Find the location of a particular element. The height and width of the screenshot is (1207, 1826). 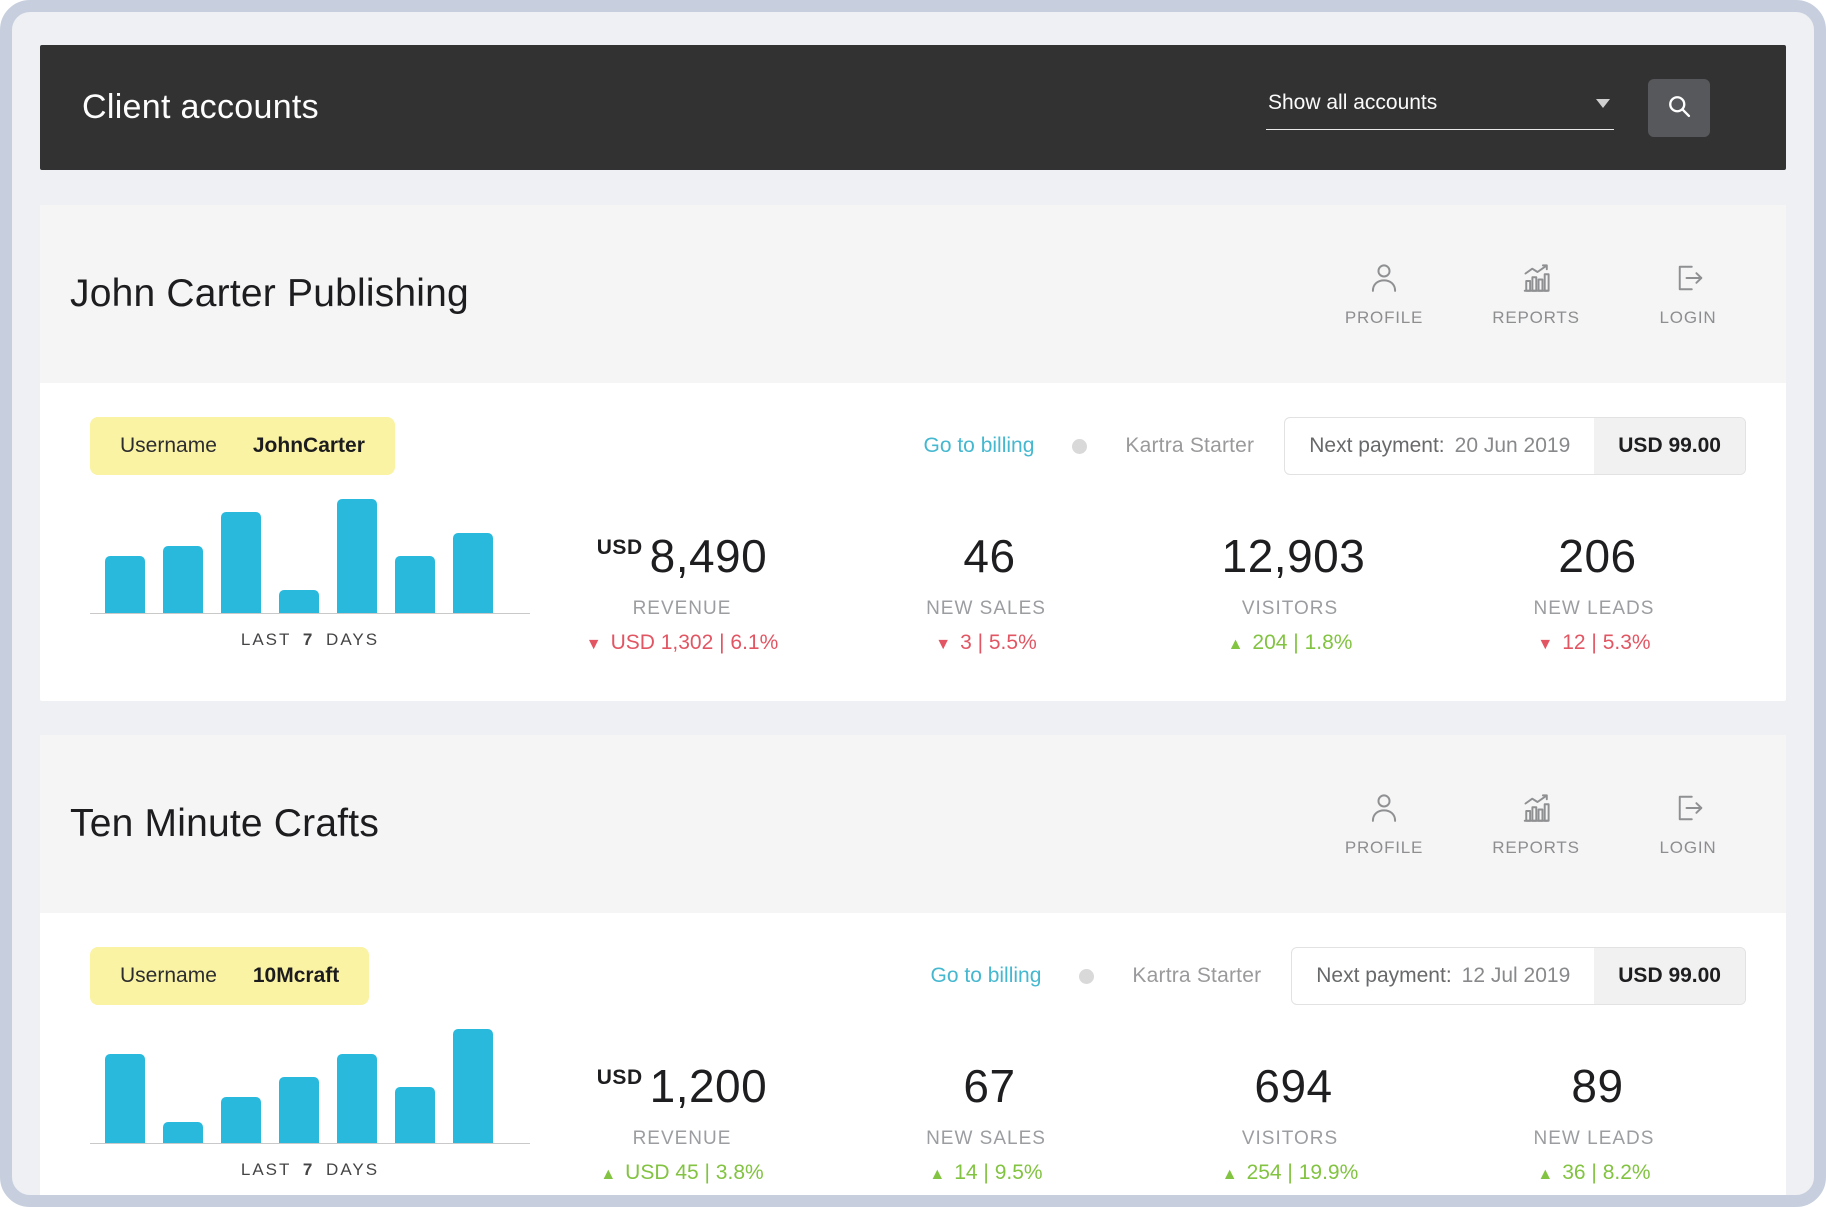

account-name: Ten Minute Crafts is located at coordinates (225, 823).